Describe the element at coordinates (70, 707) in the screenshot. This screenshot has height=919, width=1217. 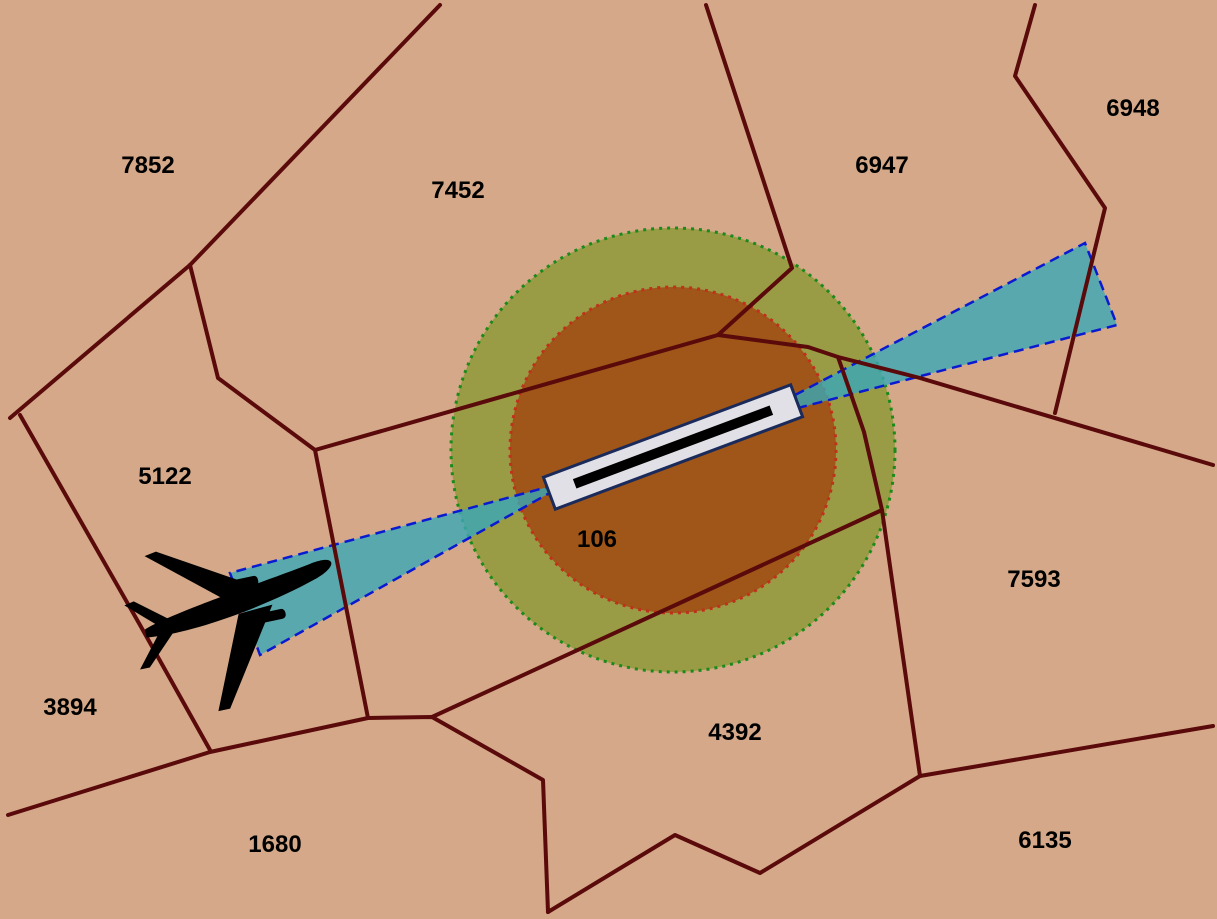
I see `zone-label-3894: 3894` at that location.